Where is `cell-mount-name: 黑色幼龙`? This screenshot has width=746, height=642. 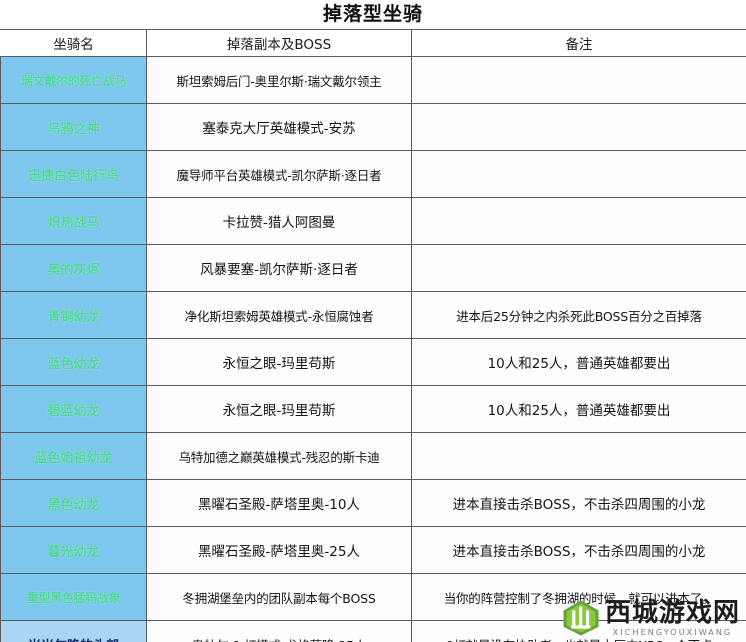 cell-mount-name: 黑色幼龙 is located at coordinates (73, 503).